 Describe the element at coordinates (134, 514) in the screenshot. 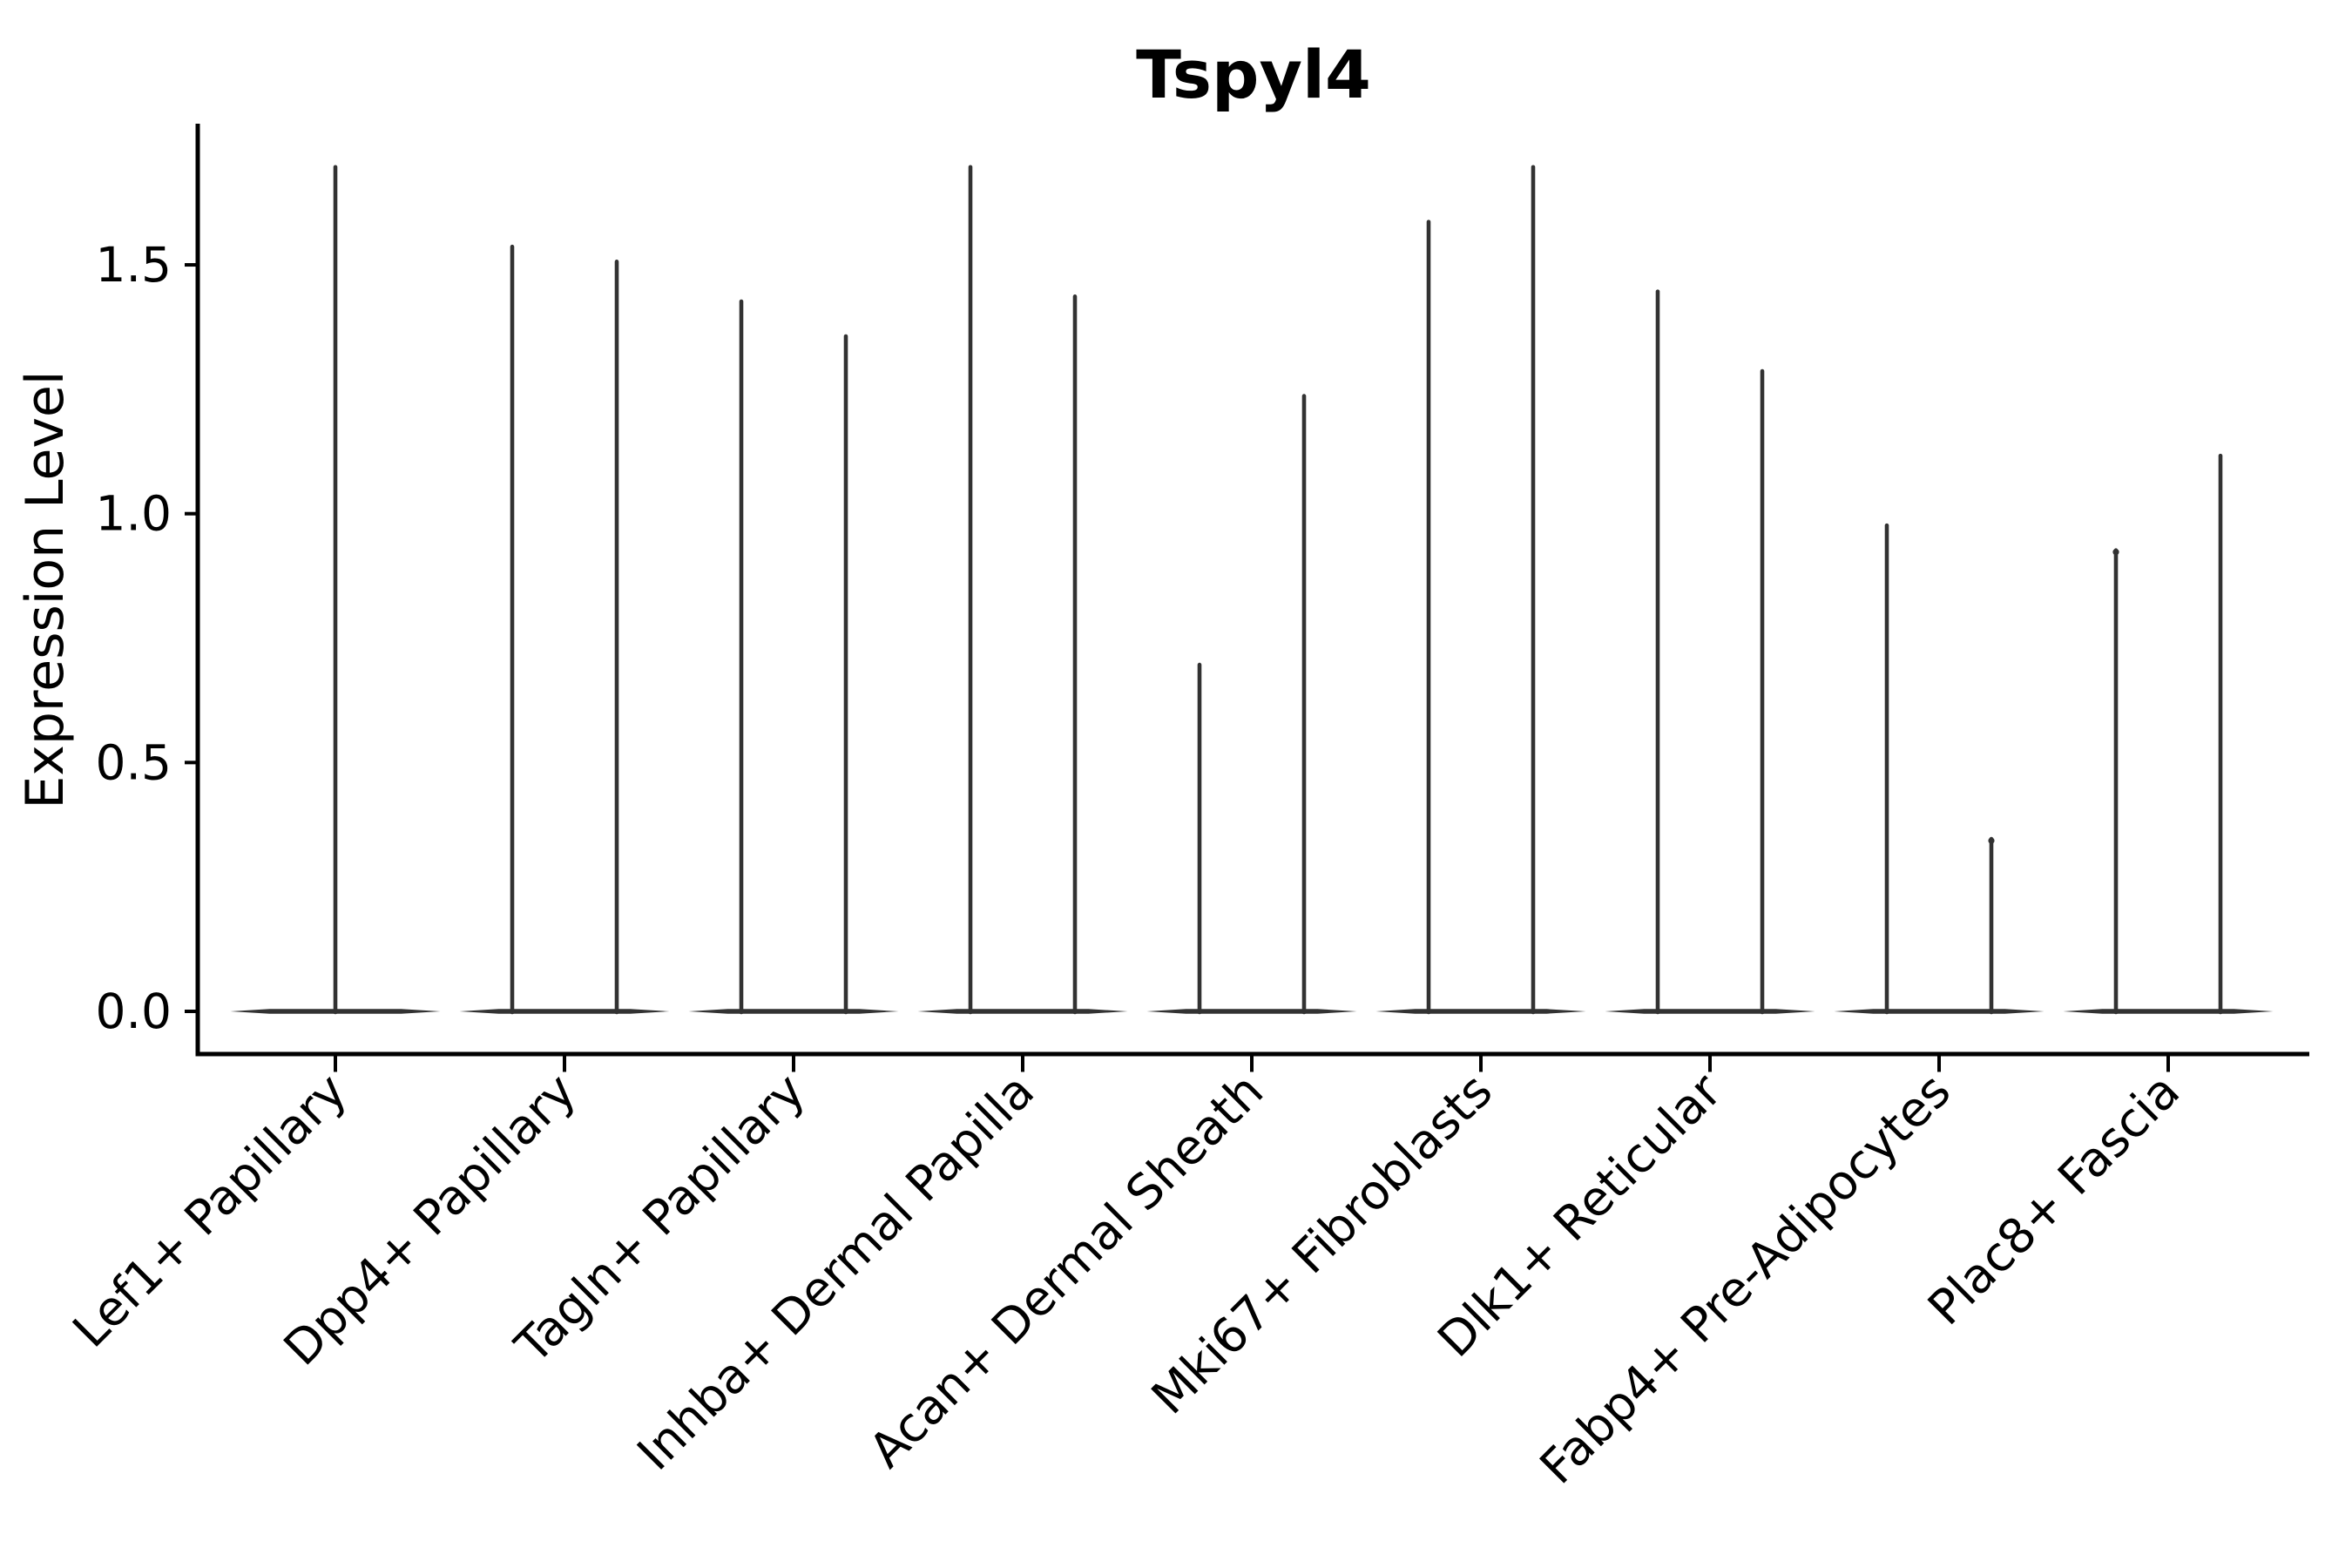

I see `y-tick-label: 1.0` at that location.